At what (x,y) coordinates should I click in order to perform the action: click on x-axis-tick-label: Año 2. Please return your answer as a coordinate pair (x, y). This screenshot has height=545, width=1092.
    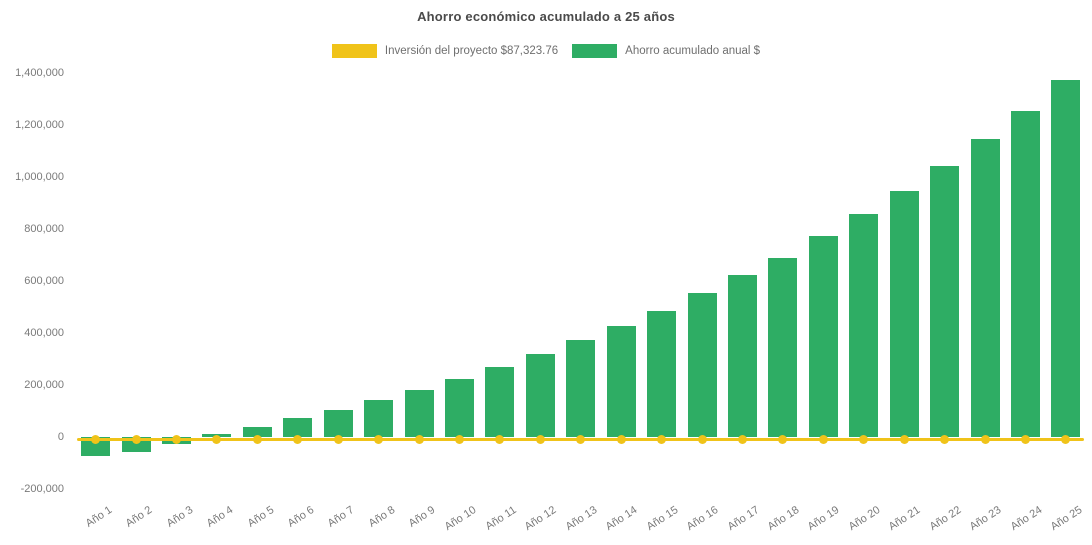
    Looking at the image, I should click on (139, 517).